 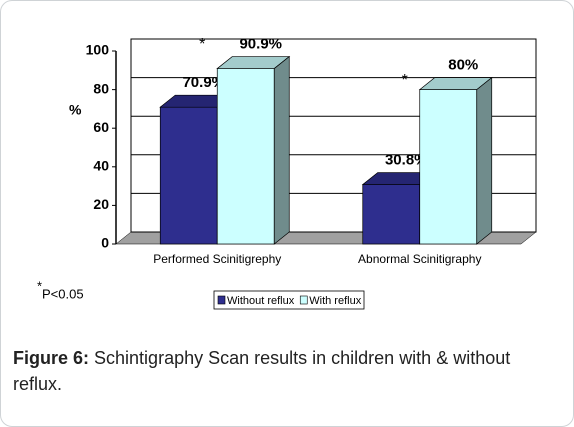 I want to click on footnote-mark: *, so click(x=39, y=285).